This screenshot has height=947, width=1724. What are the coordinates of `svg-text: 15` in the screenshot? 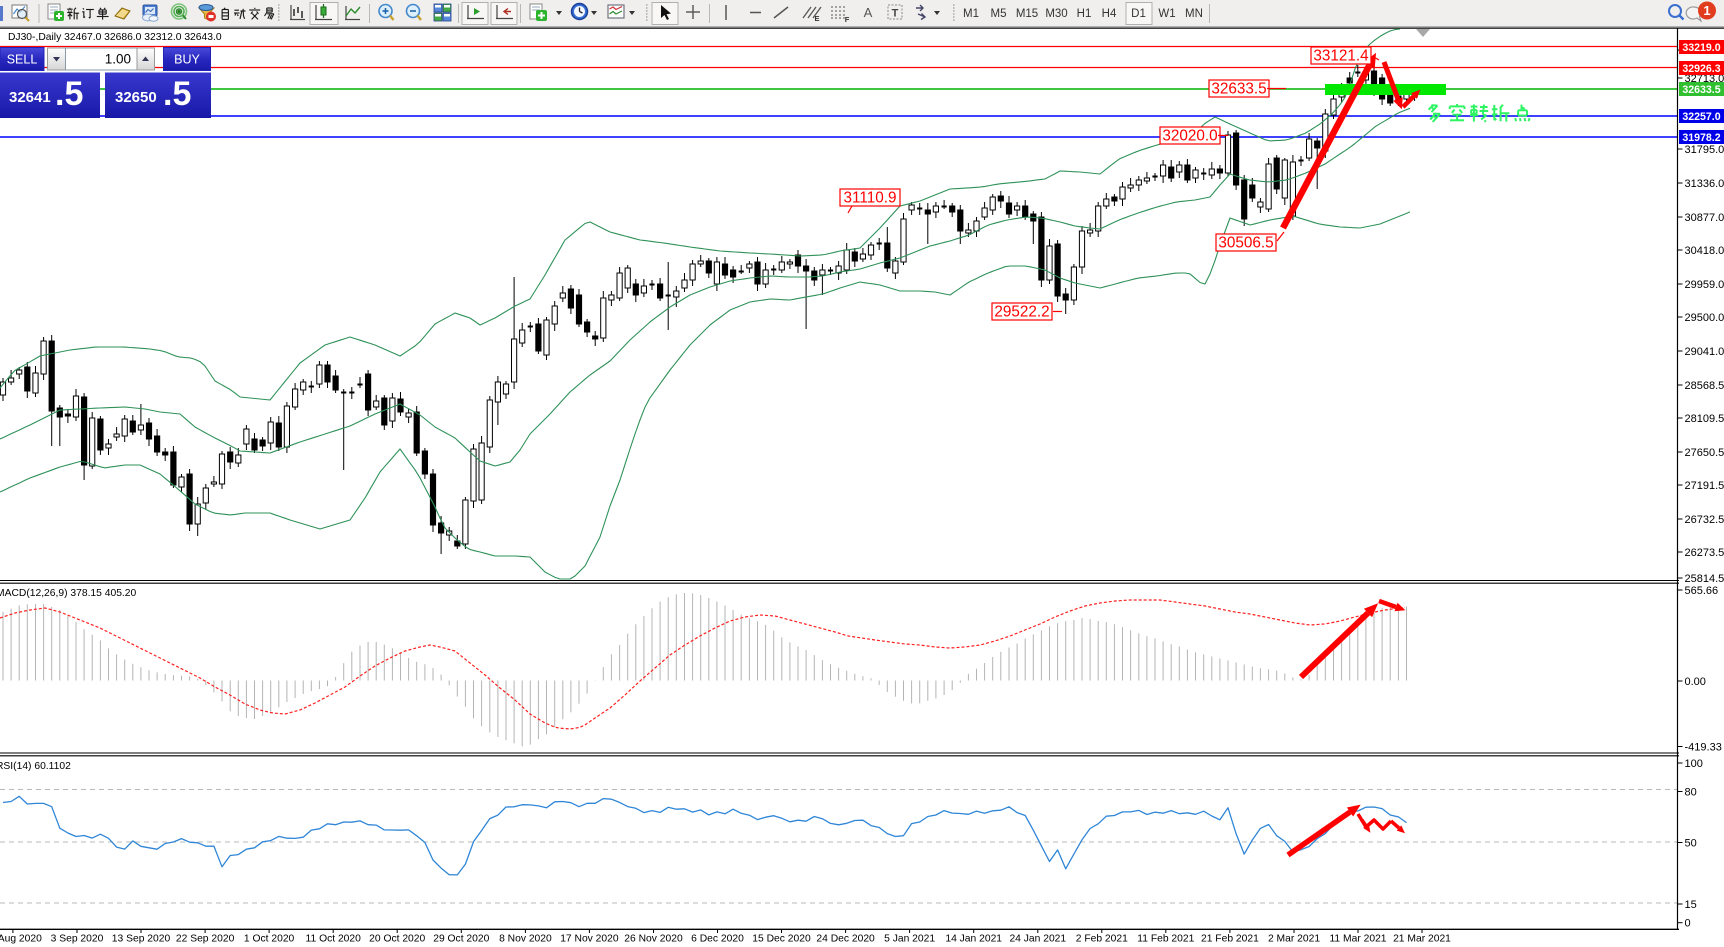 It's located at (1691, 905).